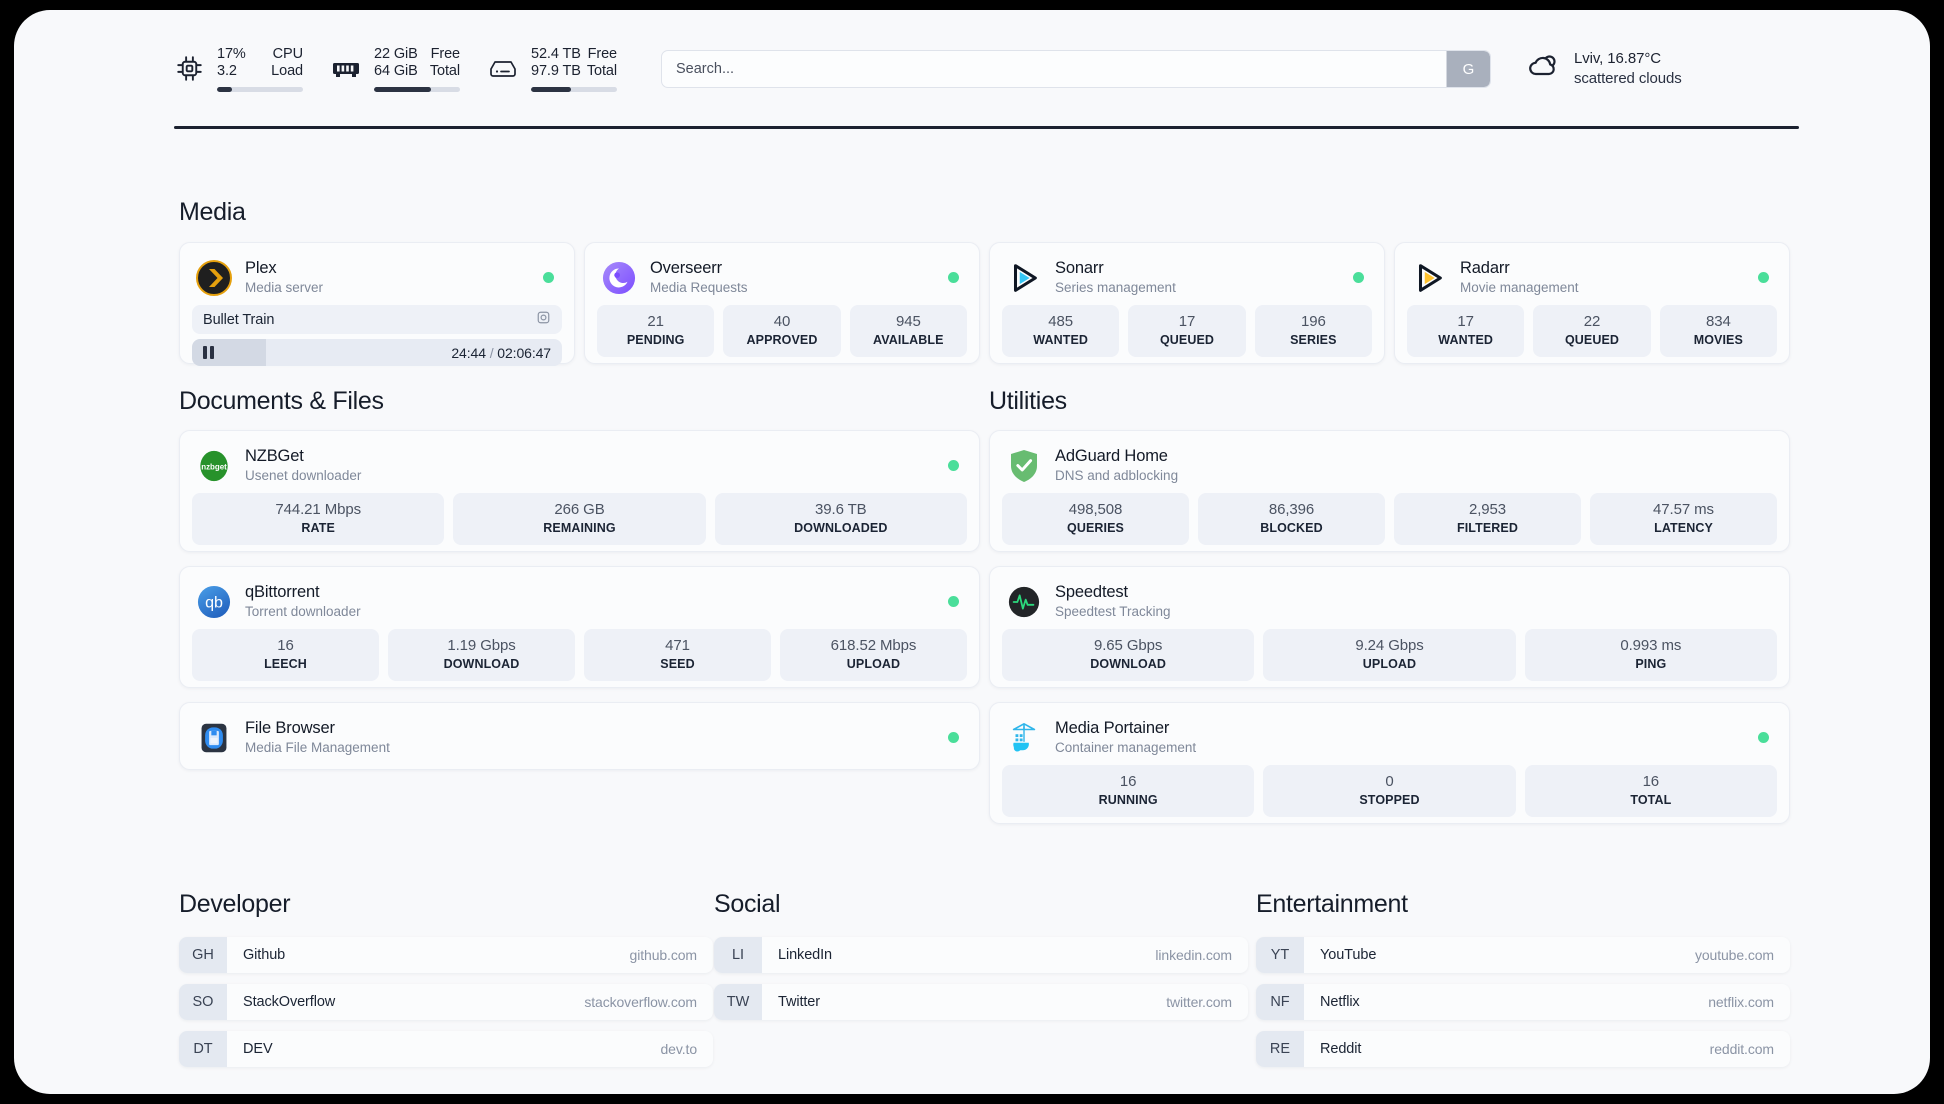 This screenshot has width=1944, height=1104. What do you see at coordinates (1389, 645) in the screenshot?
I see `stat-value: 9.24 Gbps` at bounding box center [1389, 645].